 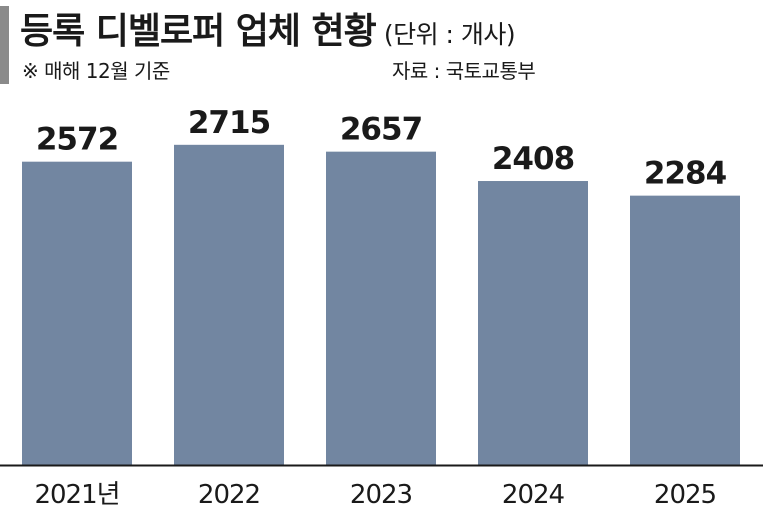 I want to click on bar-2025, so click(x=685, y=330).